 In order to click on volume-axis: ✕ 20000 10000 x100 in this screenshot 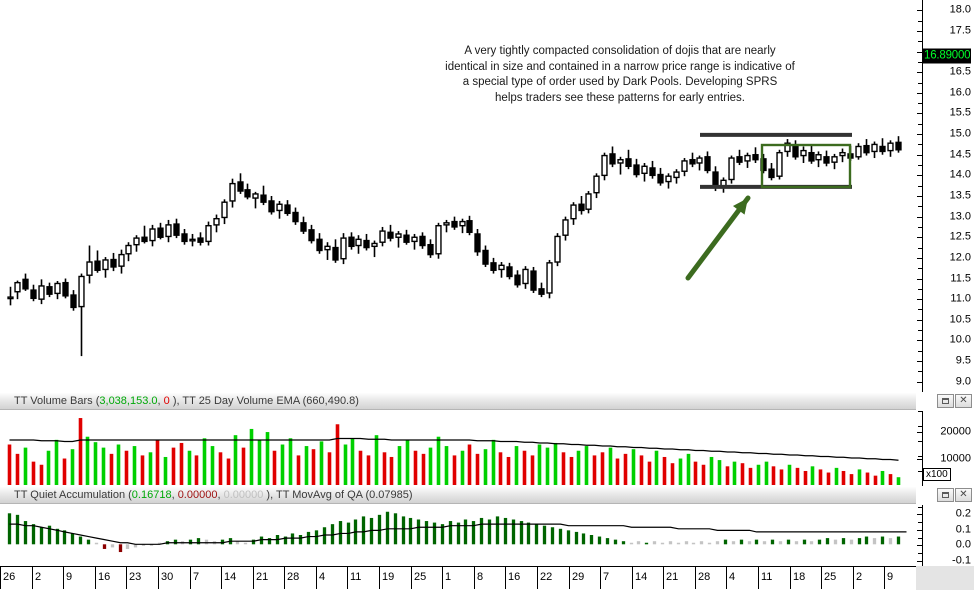, I will do `click(945, 439)`.